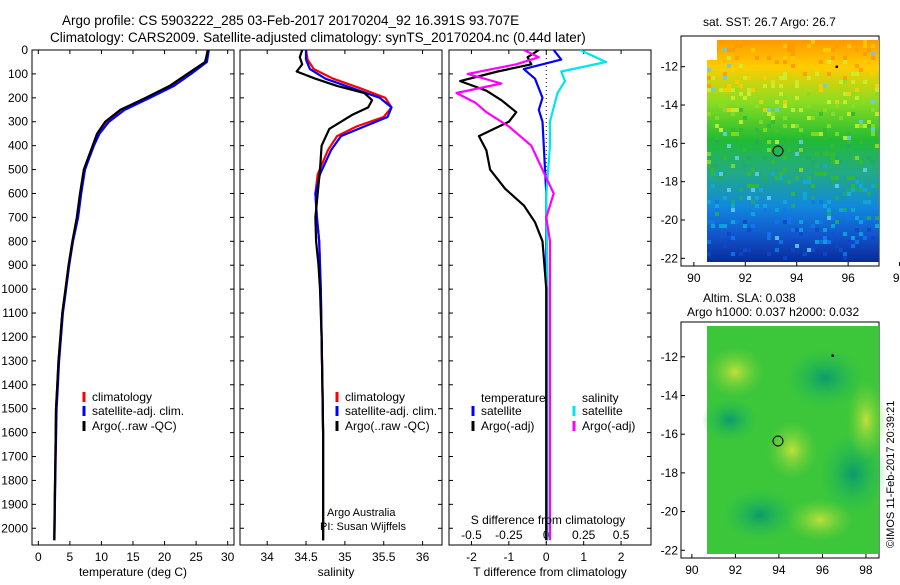 This screenshot has height=585, width=900. Describe the element at coordinates (509, 557) in the screenshot. I see `x-tick-label: -1` at that location.